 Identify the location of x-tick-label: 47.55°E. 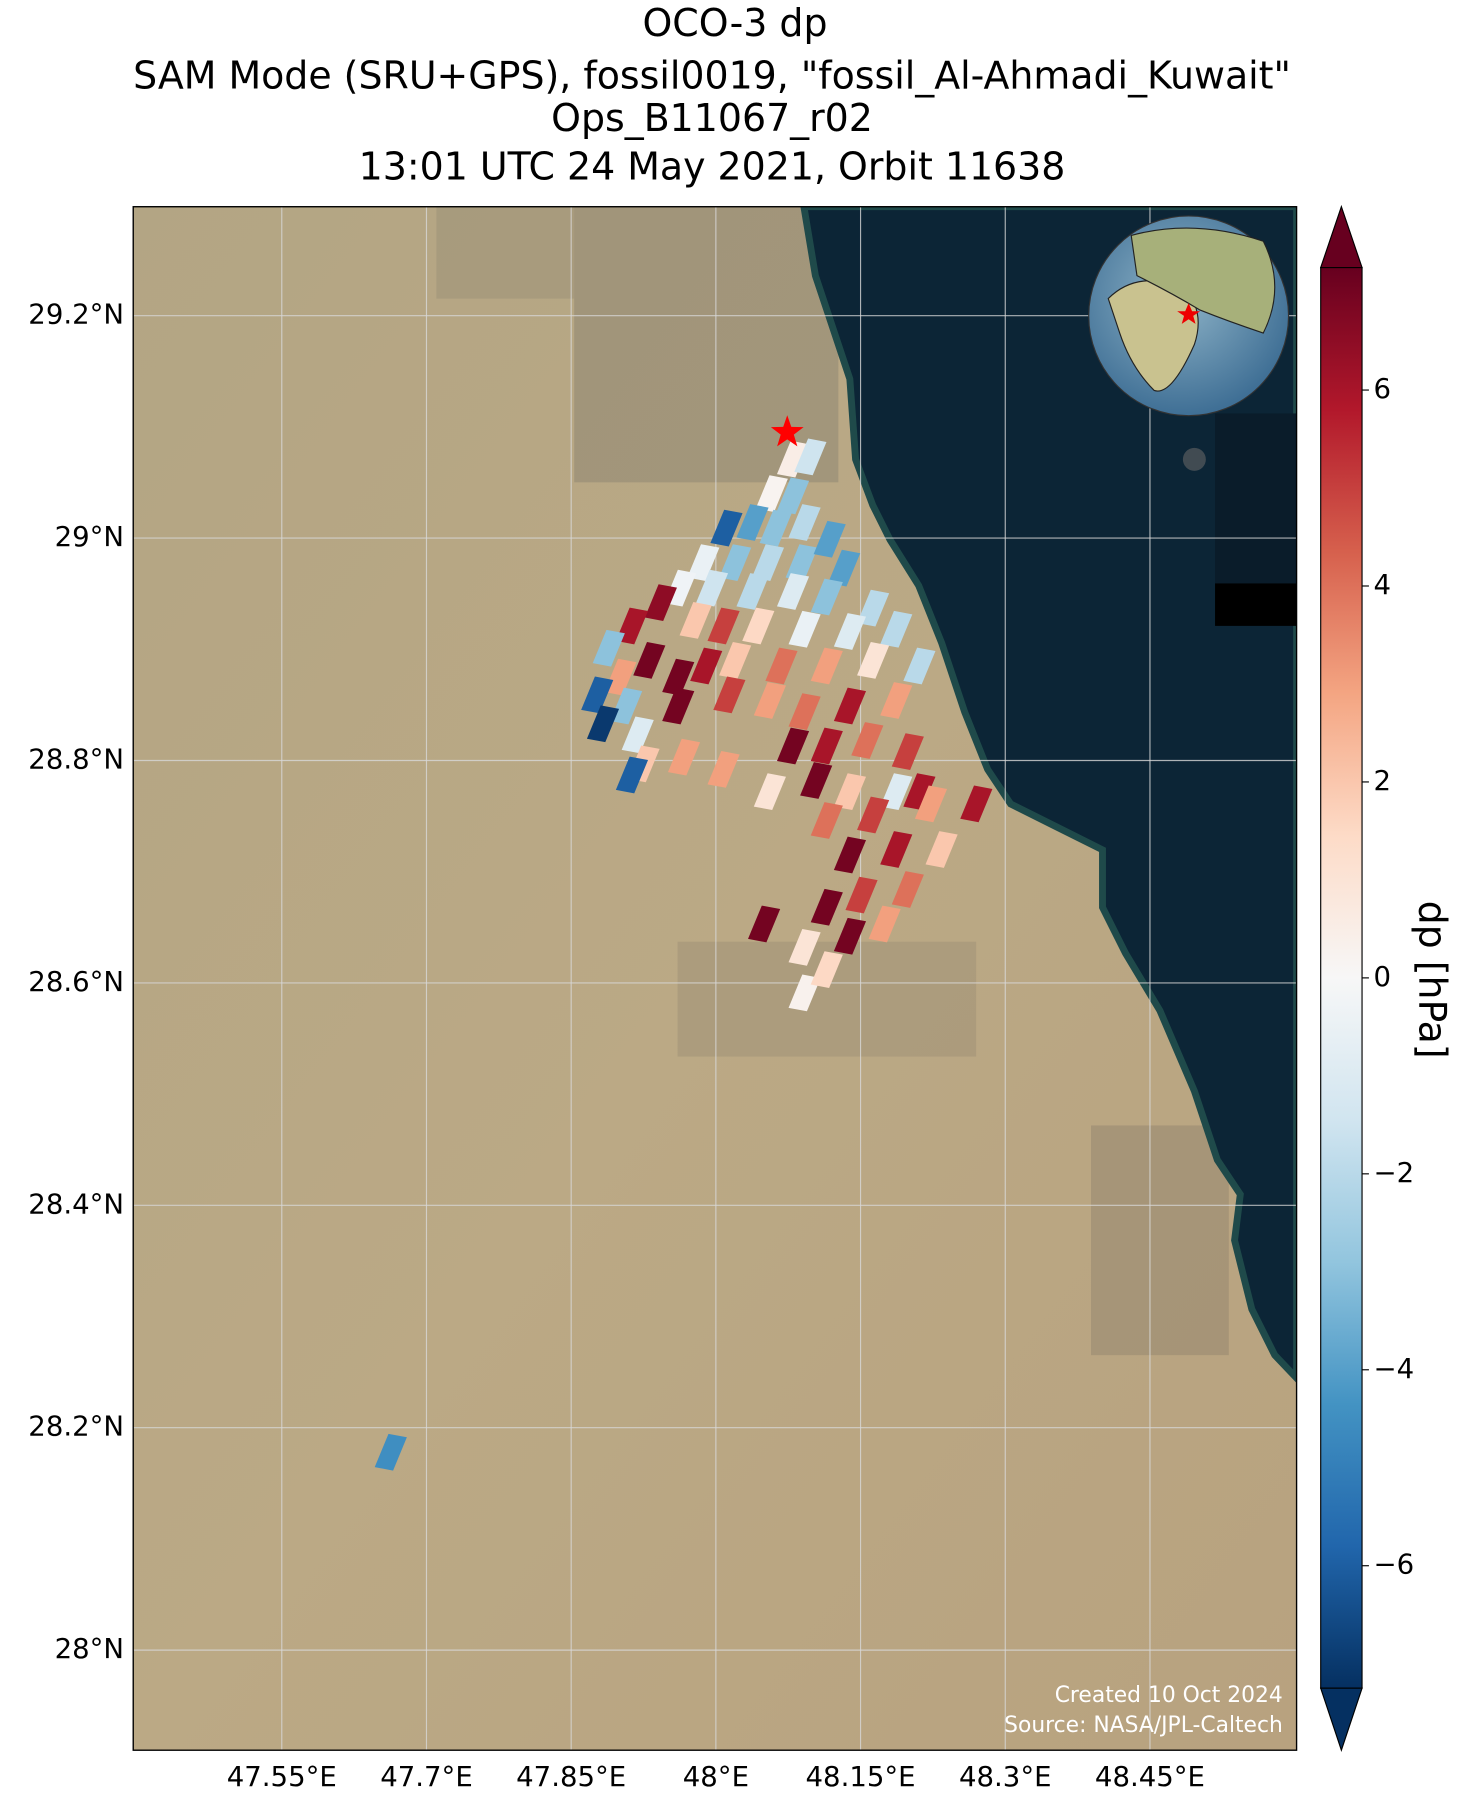
(282, 1777).